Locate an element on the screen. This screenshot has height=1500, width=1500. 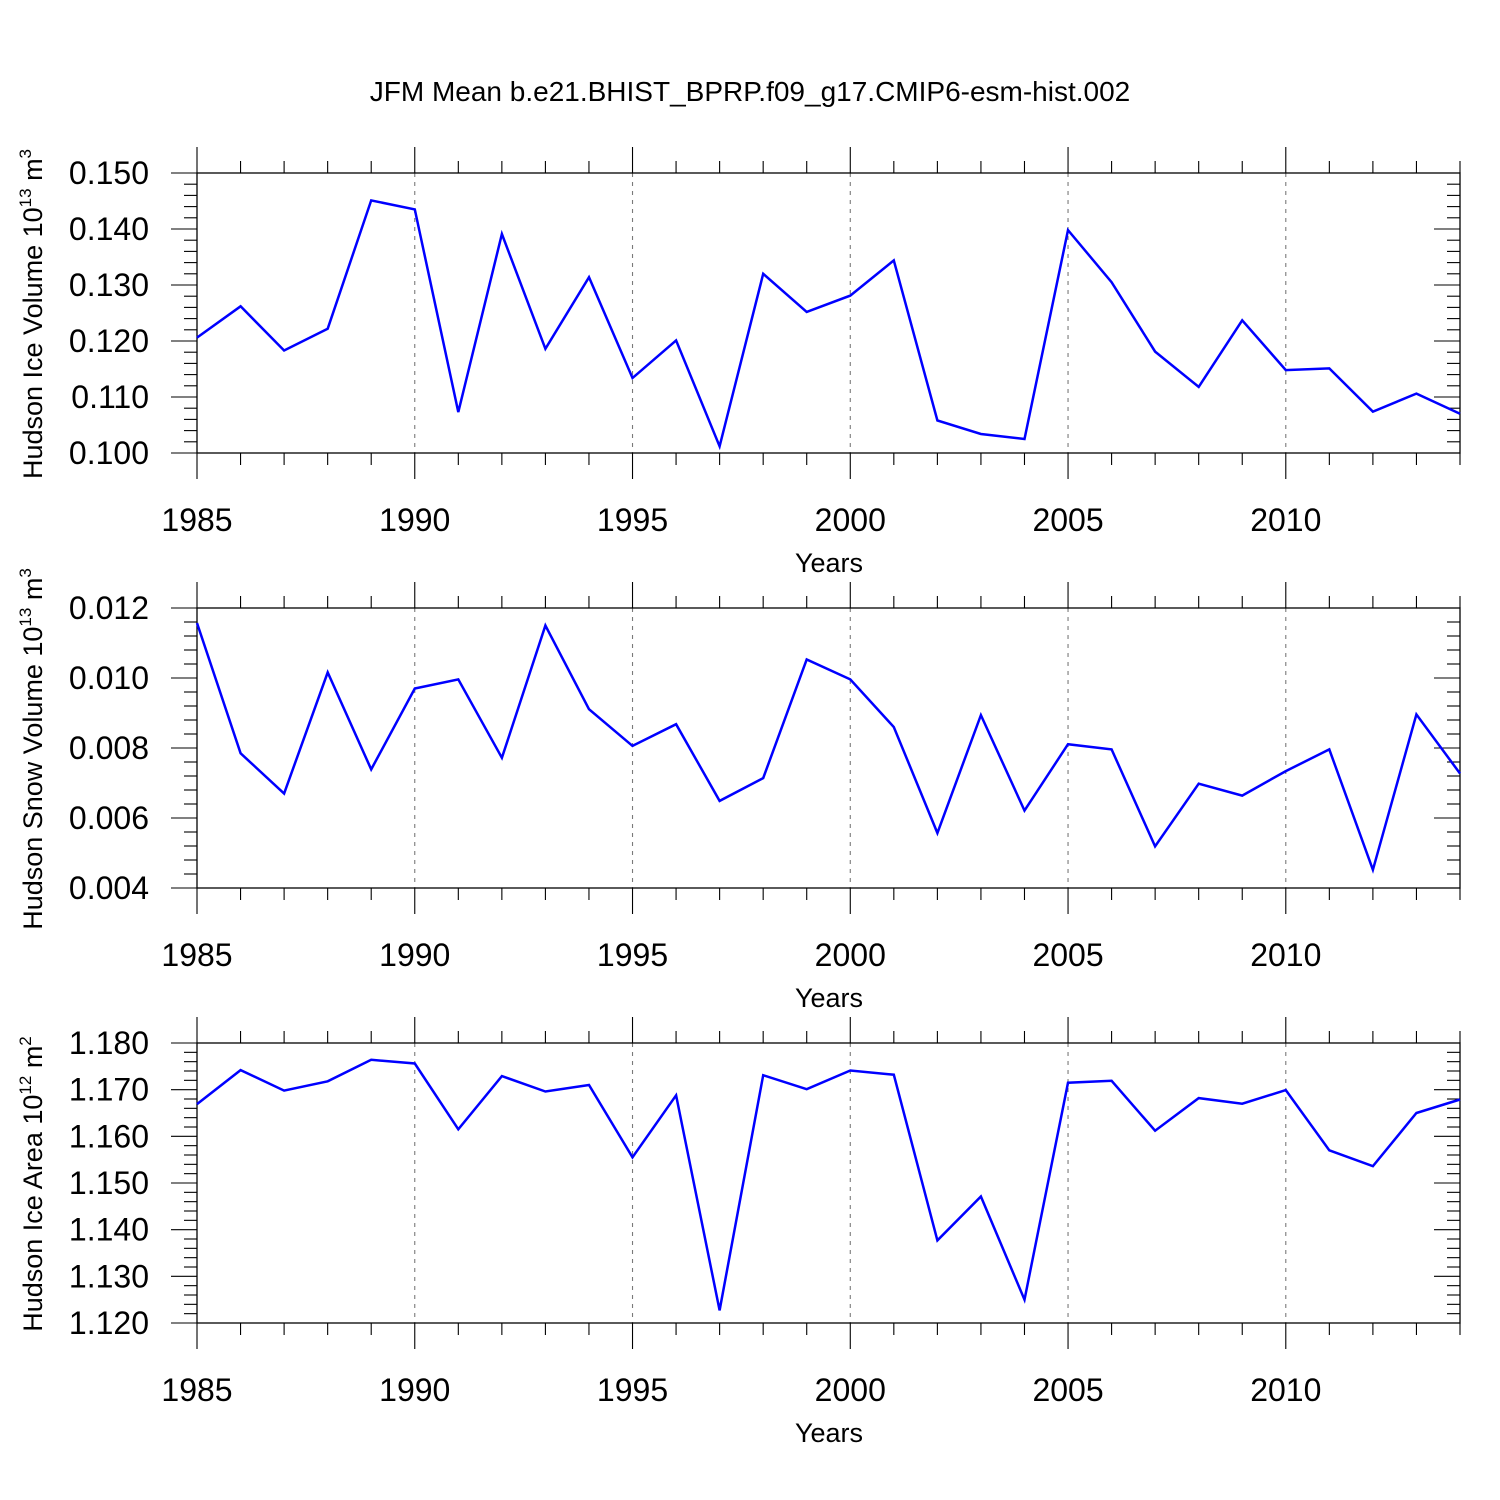
y-tick-label-1.180: 1.180 is located at coordinates (109, 1043).